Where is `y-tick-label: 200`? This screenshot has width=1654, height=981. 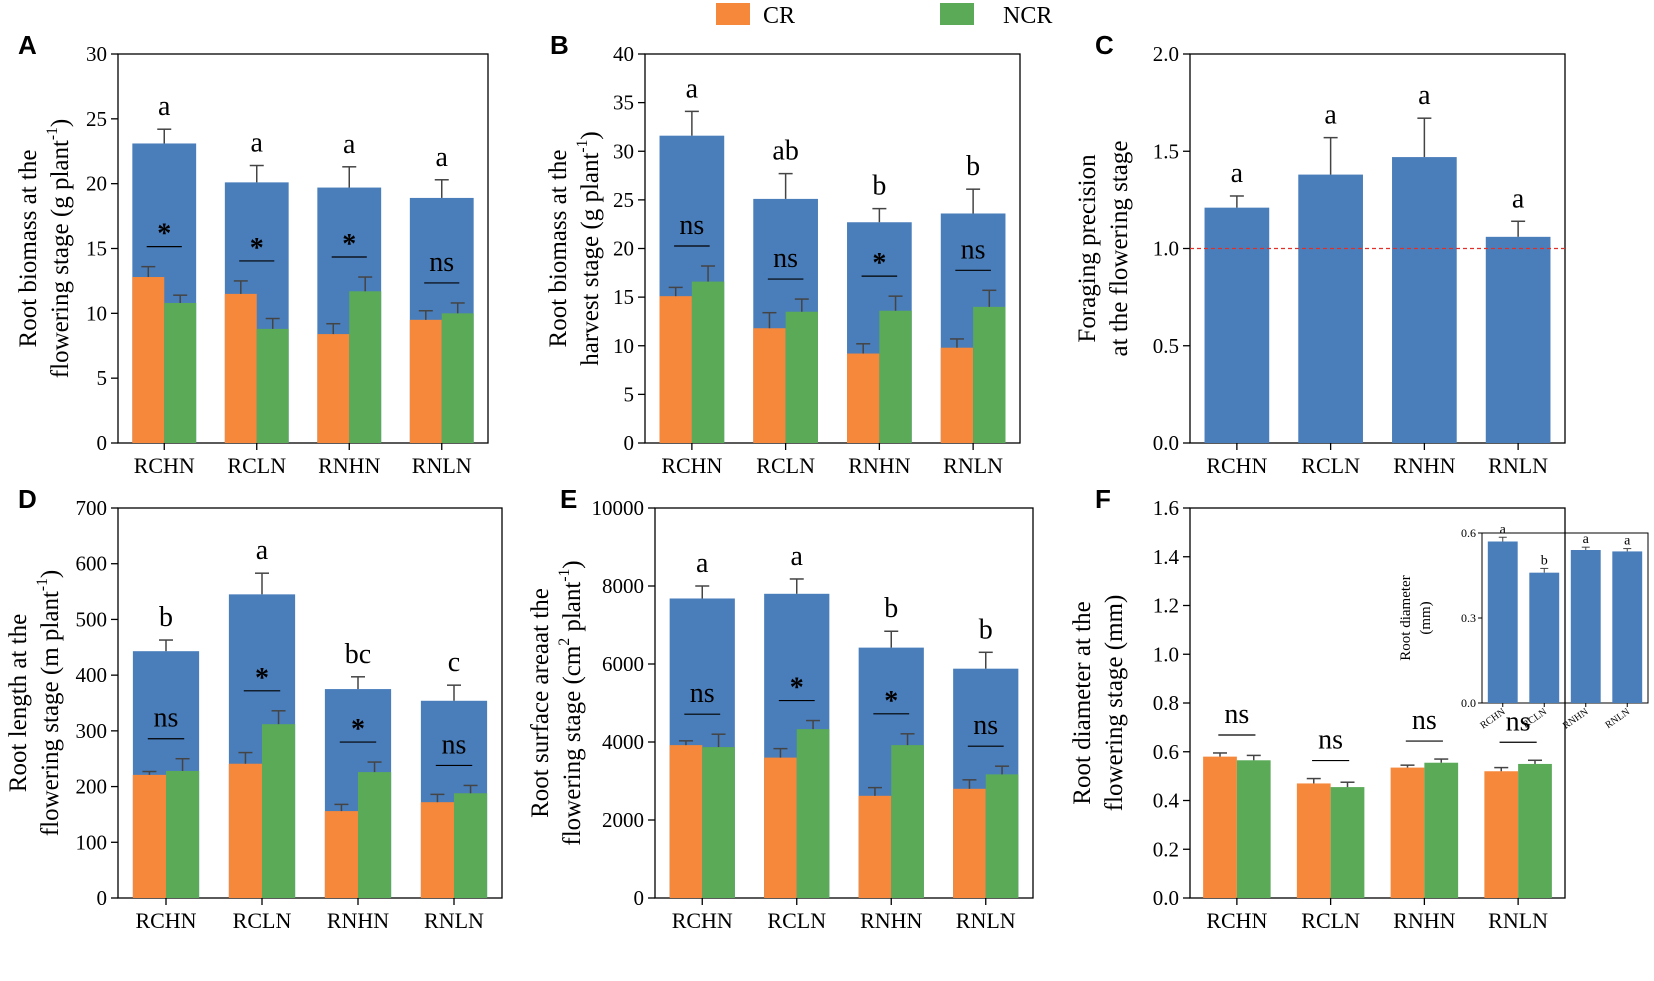 y-tick-label: 200 is located at coordinates (92, 787).